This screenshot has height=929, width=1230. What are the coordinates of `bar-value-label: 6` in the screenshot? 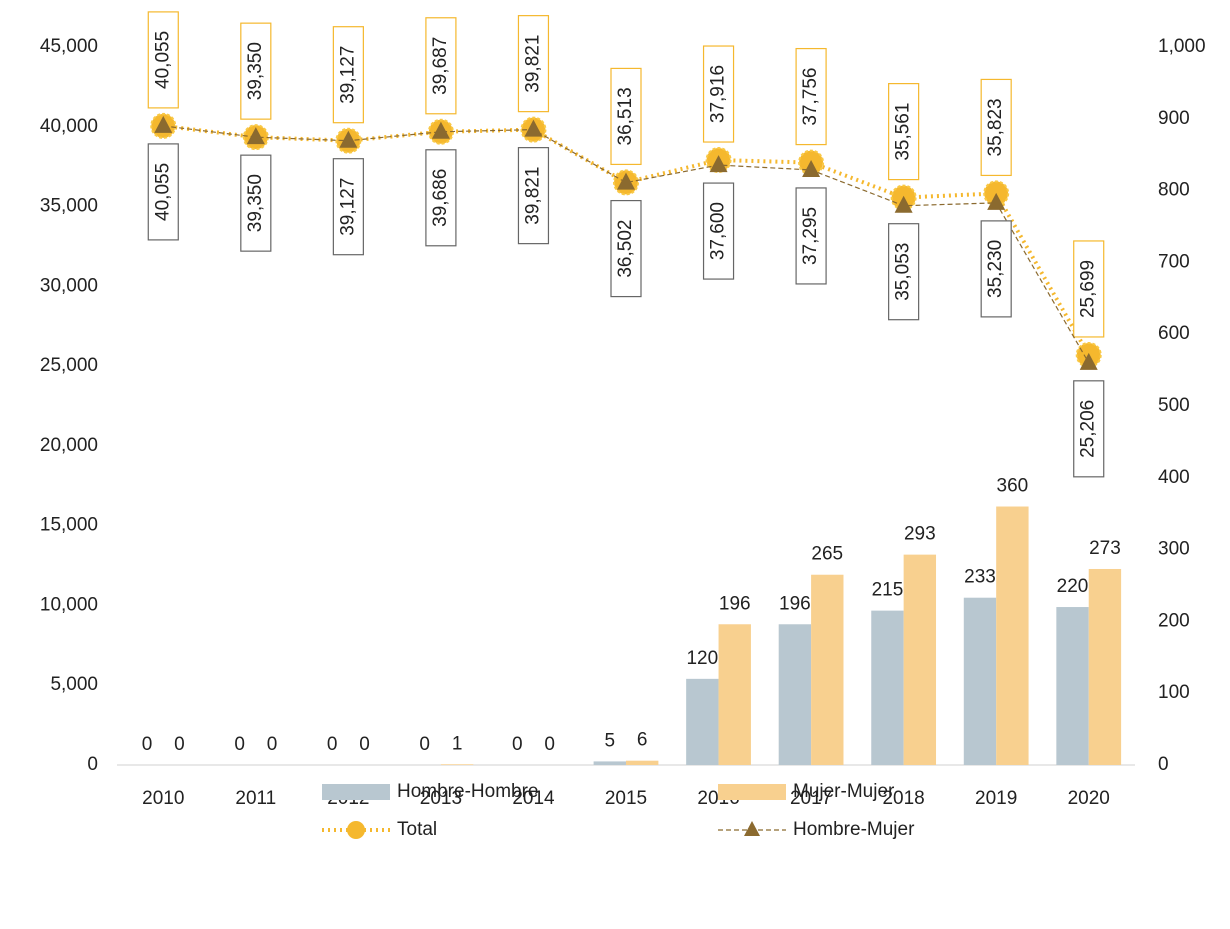 It's located at (642, 740).